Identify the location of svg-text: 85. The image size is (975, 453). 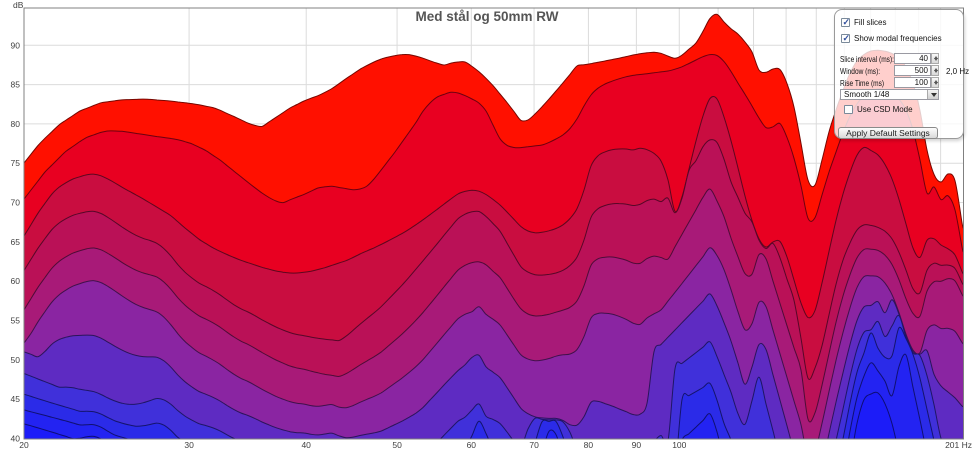
(16, 85).